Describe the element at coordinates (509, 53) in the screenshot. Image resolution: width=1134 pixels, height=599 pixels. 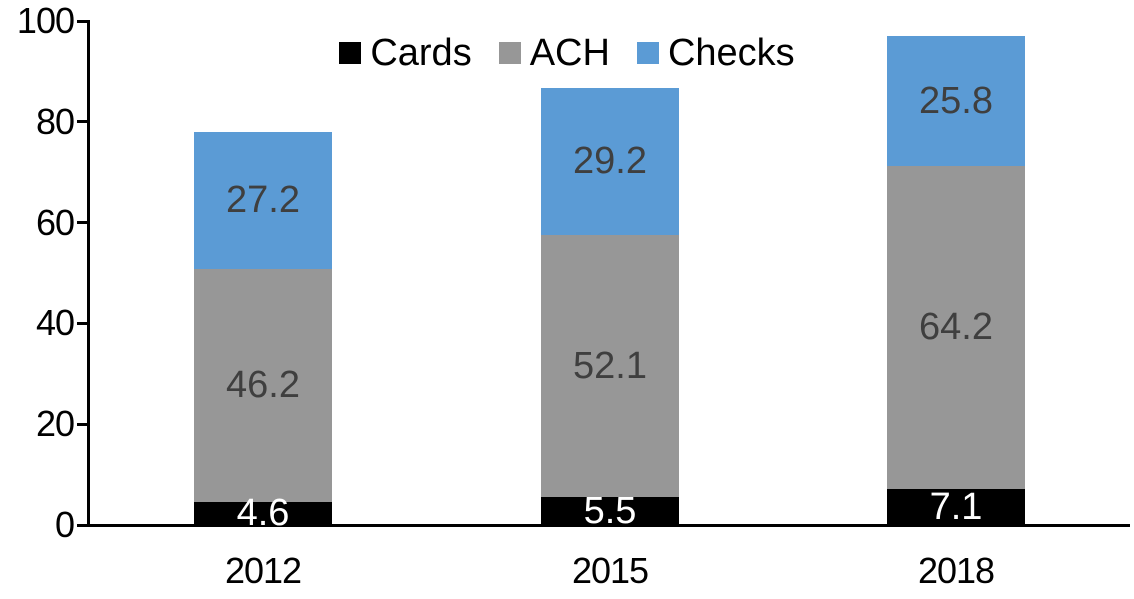
I see `legend-swatch-ach-icon` at that location.